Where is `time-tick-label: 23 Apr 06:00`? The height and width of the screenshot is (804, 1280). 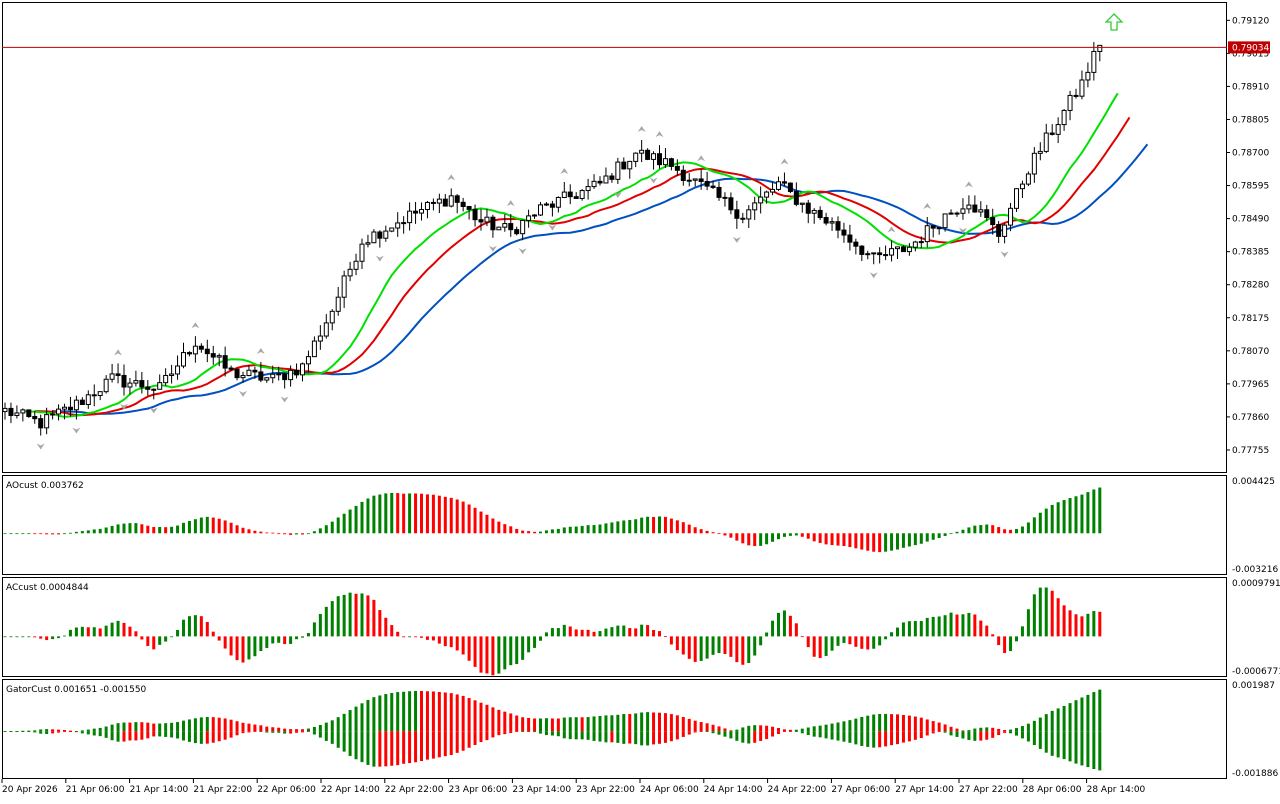 time-tick-label: 23 Apr 06:00 is located at coordinates (478, 790).